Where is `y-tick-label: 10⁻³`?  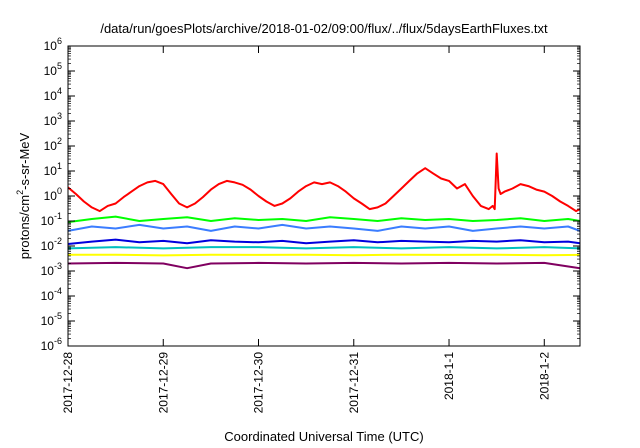 y-tick-label: 10⁻³ is located at coordinates (51, 269).